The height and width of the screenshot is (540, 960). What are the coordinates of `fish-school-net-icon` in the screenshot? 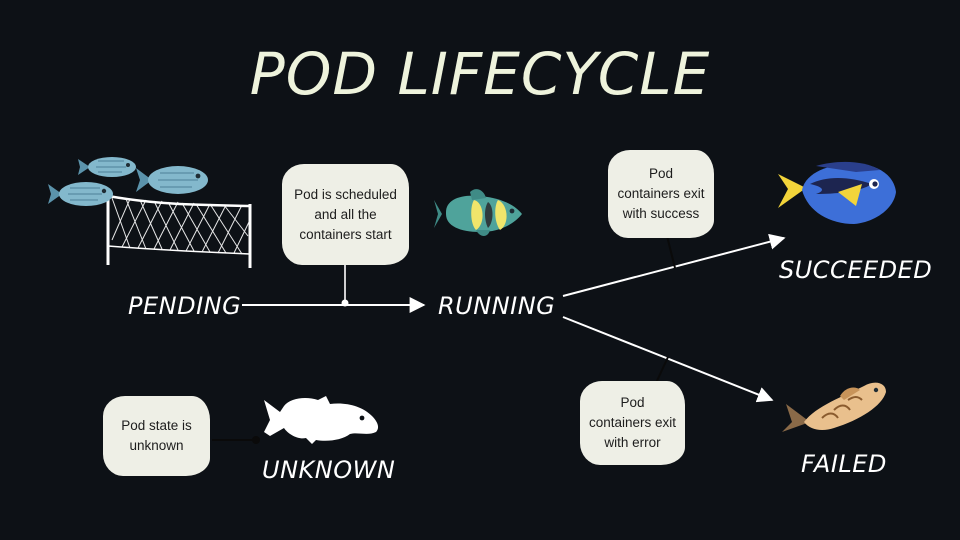 It's located at (150, 212).